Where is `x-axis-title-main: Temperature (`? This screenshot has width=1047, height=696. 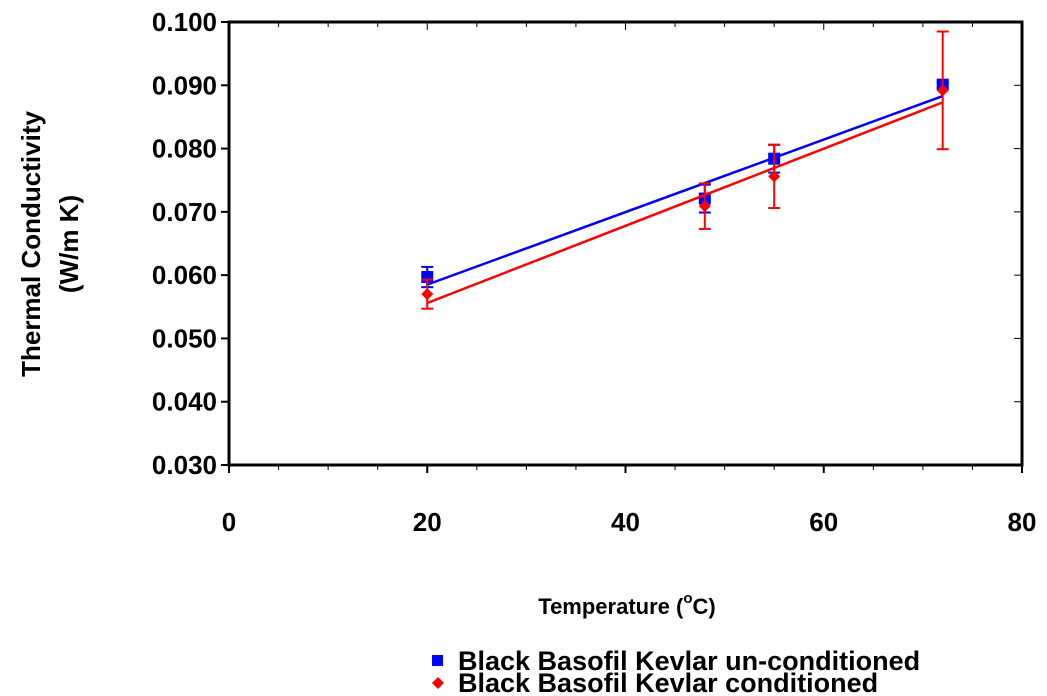 x-axis-title-main: Temperature ( is located at coordinates (611, 606).